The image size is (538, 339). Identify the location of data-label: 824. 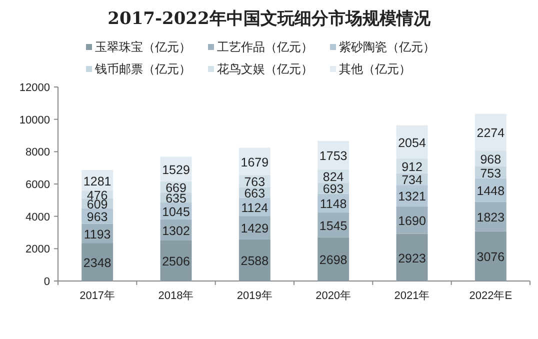
(333, 177).